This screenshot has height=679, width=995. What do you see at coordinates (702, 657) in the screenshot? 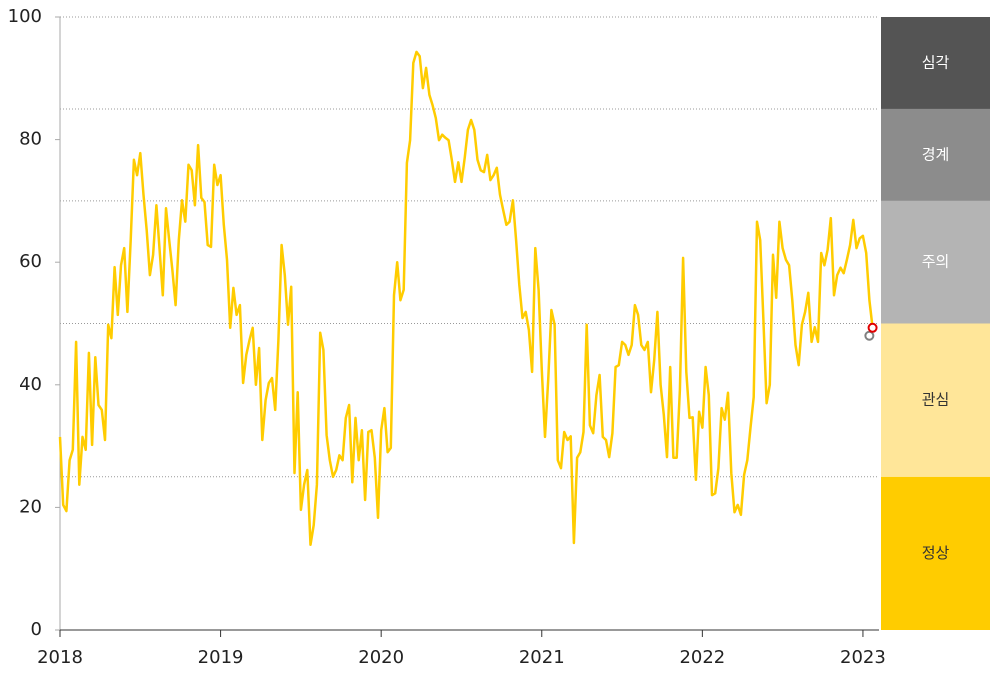
I see `x-tick-label: 2022` at bounding box center [702, 657].